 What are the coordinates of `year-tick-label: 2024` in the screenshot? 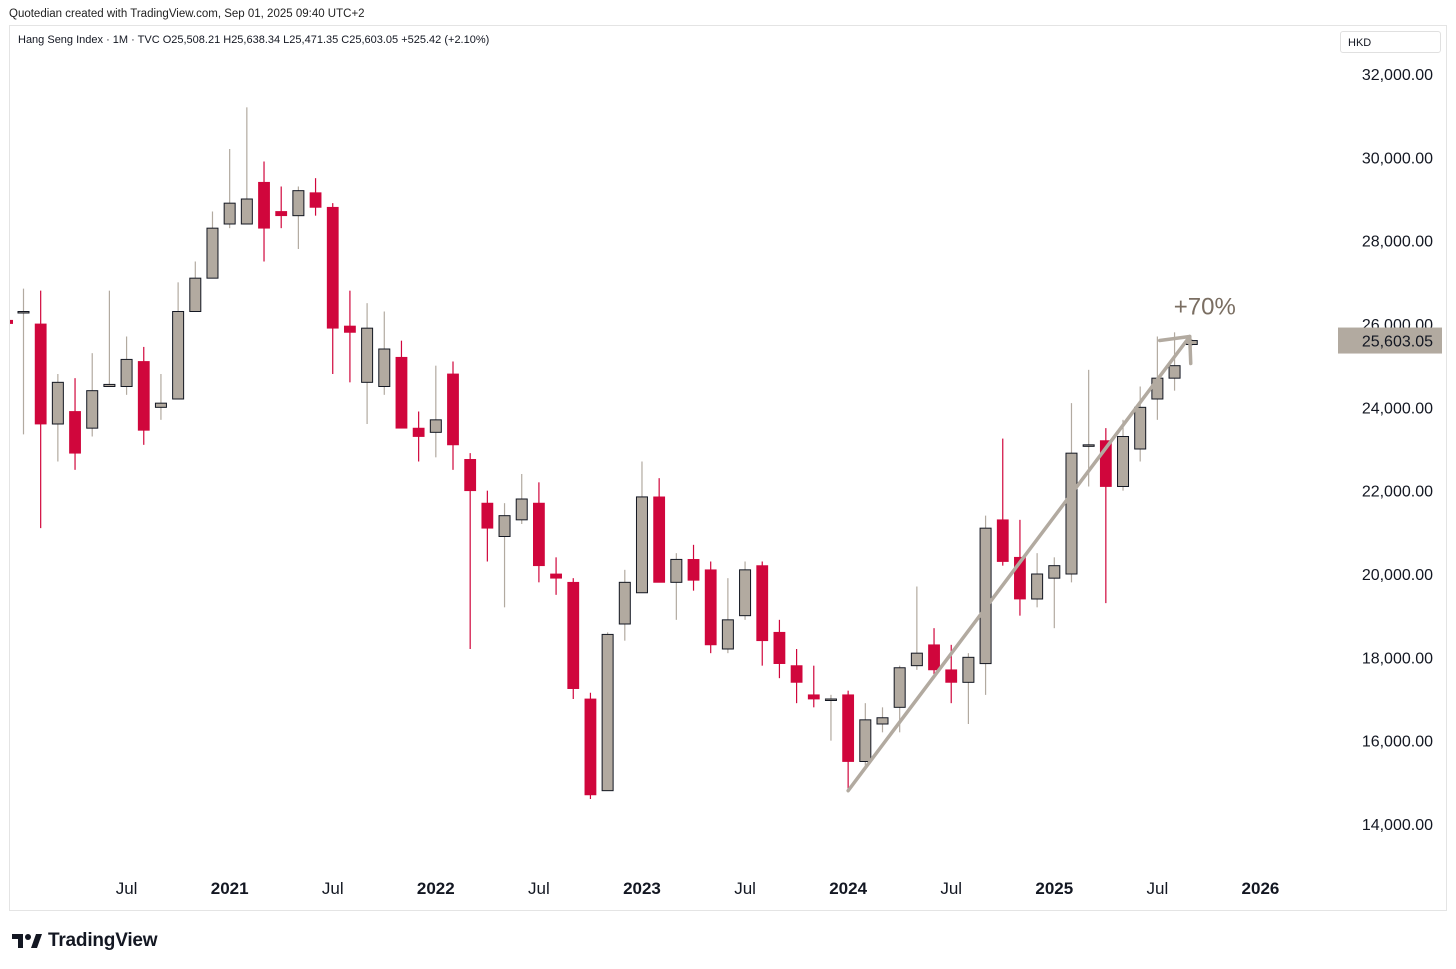 It's located at (848, 888).